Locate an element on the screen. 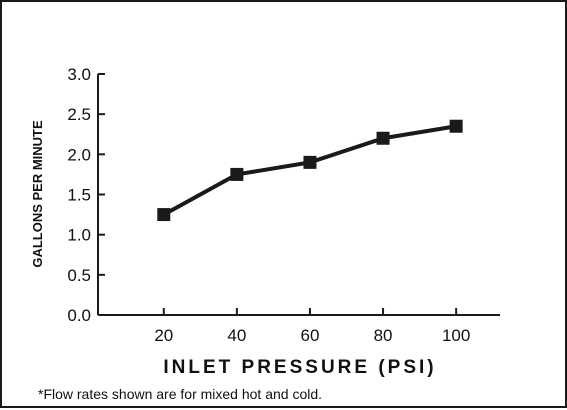  series-line is located at coordinates (309, 170).